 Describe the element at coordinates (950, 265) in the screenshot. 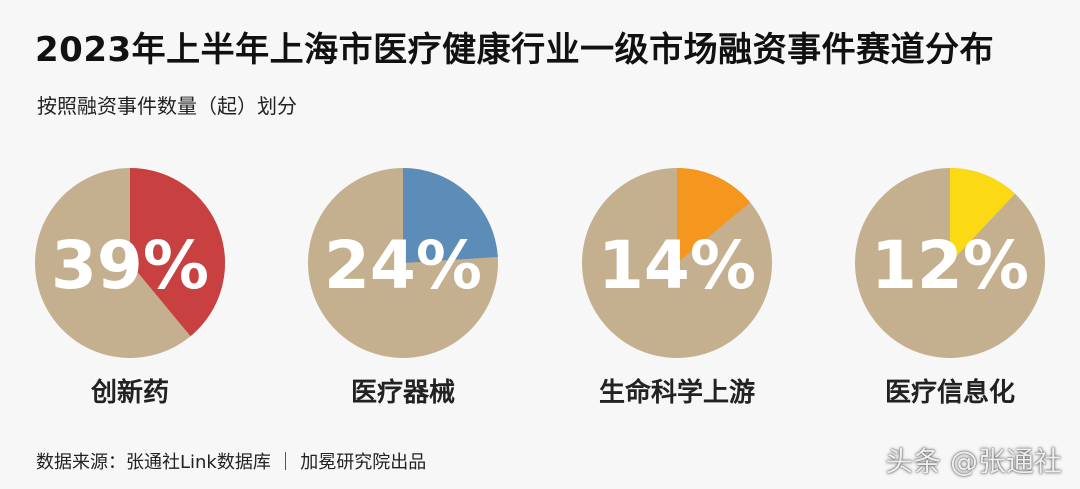

I see `pie-value-label-3: 12%` at that location.